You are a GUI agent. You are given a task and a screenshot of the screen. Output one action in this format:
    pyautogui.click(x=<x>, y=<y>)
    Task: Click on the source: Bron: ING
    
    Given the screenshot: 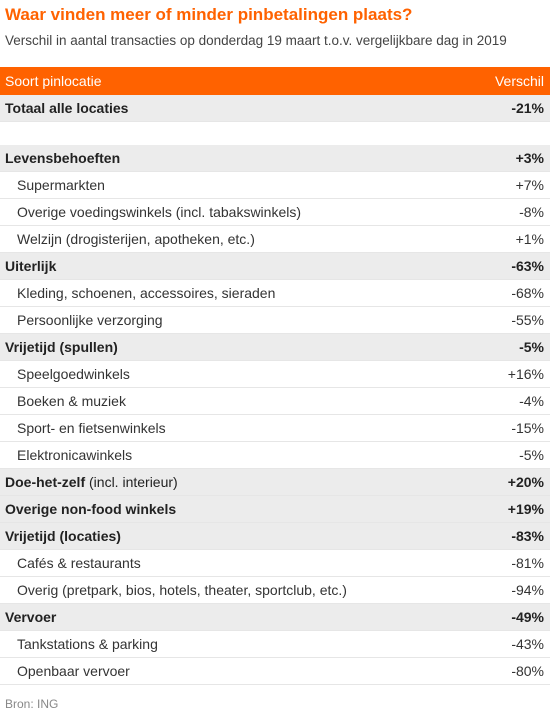 What is the action you would take?
    pyautogui.click(x=32, y=704)
    